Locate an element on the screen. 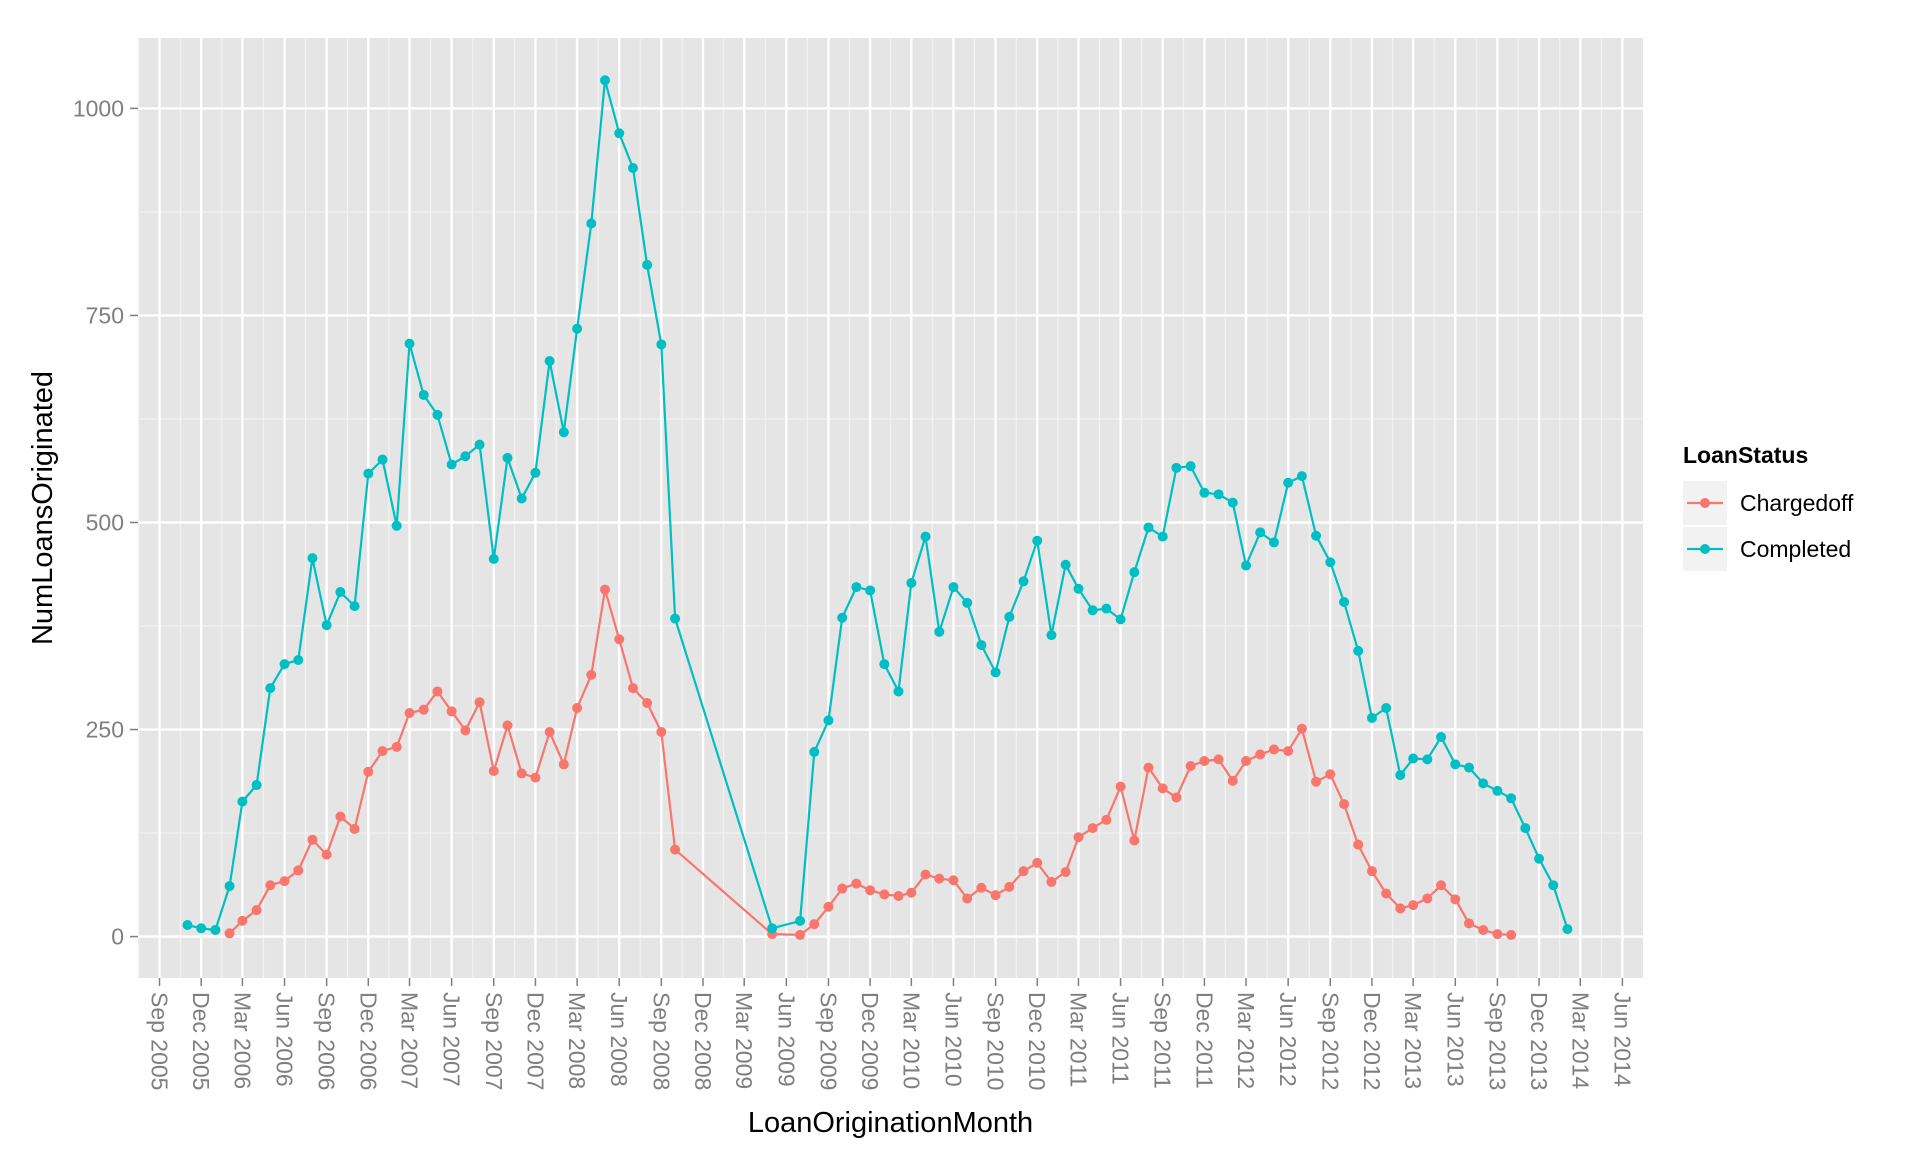 This screenshot has width=1920, height=1152. x-tick-label: Mar 2009 is located at coordinates (744, 1040).